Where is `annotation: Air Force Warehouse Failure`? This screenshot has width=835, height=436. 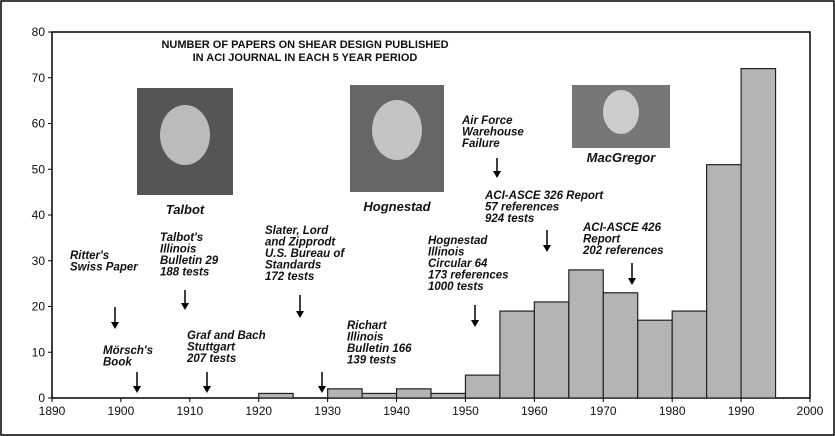 annotation: Air Force Warehouse Failure is located at coordinates (492, 132).